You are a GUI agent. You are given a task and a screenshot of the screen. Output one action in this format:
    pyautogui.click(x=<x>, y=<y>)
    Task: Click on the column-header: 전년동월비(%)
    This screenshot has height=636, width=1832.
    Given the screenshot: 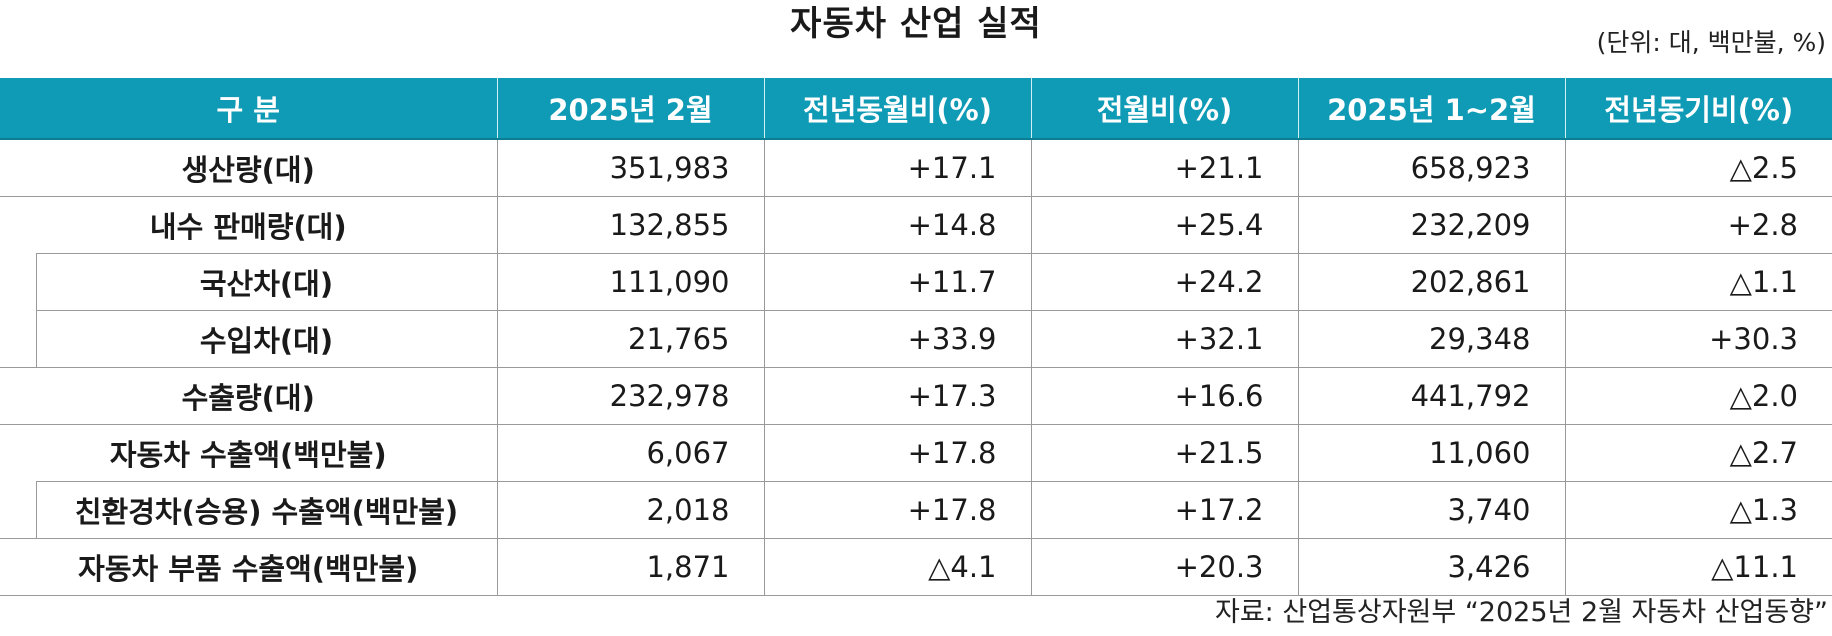 What is the action you would take?
    pyautogui.click(x=897, y=109)
    